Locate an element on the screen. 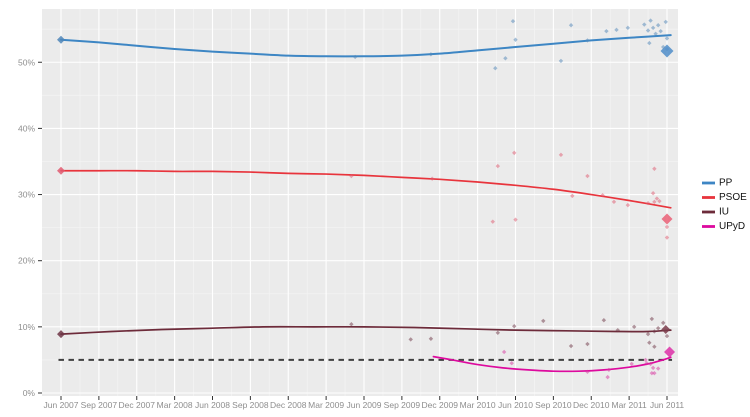  x-tick-label: Dec 2007 is located at coordinates (137, 405).